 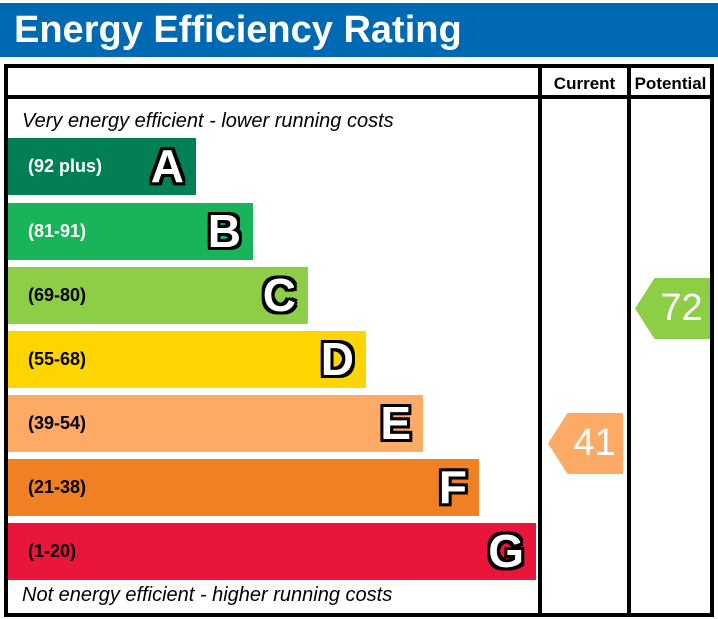 I want to click on band-c-letter: C, so click(x=279, y=295).